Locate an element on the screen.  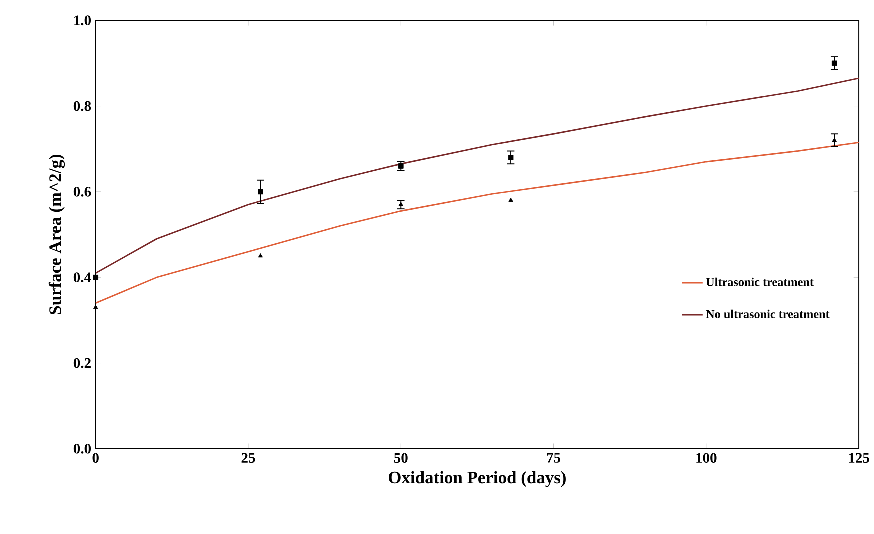
x-tick-label: 75 is located at coordinates (554, 458).